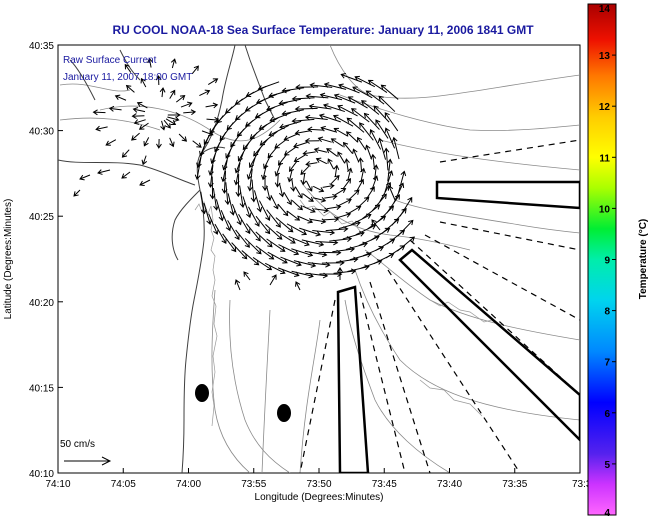 The height and width of the screenshot is (519, 651). I want to click on y-tick-label: 40:30, so click(41, 132).